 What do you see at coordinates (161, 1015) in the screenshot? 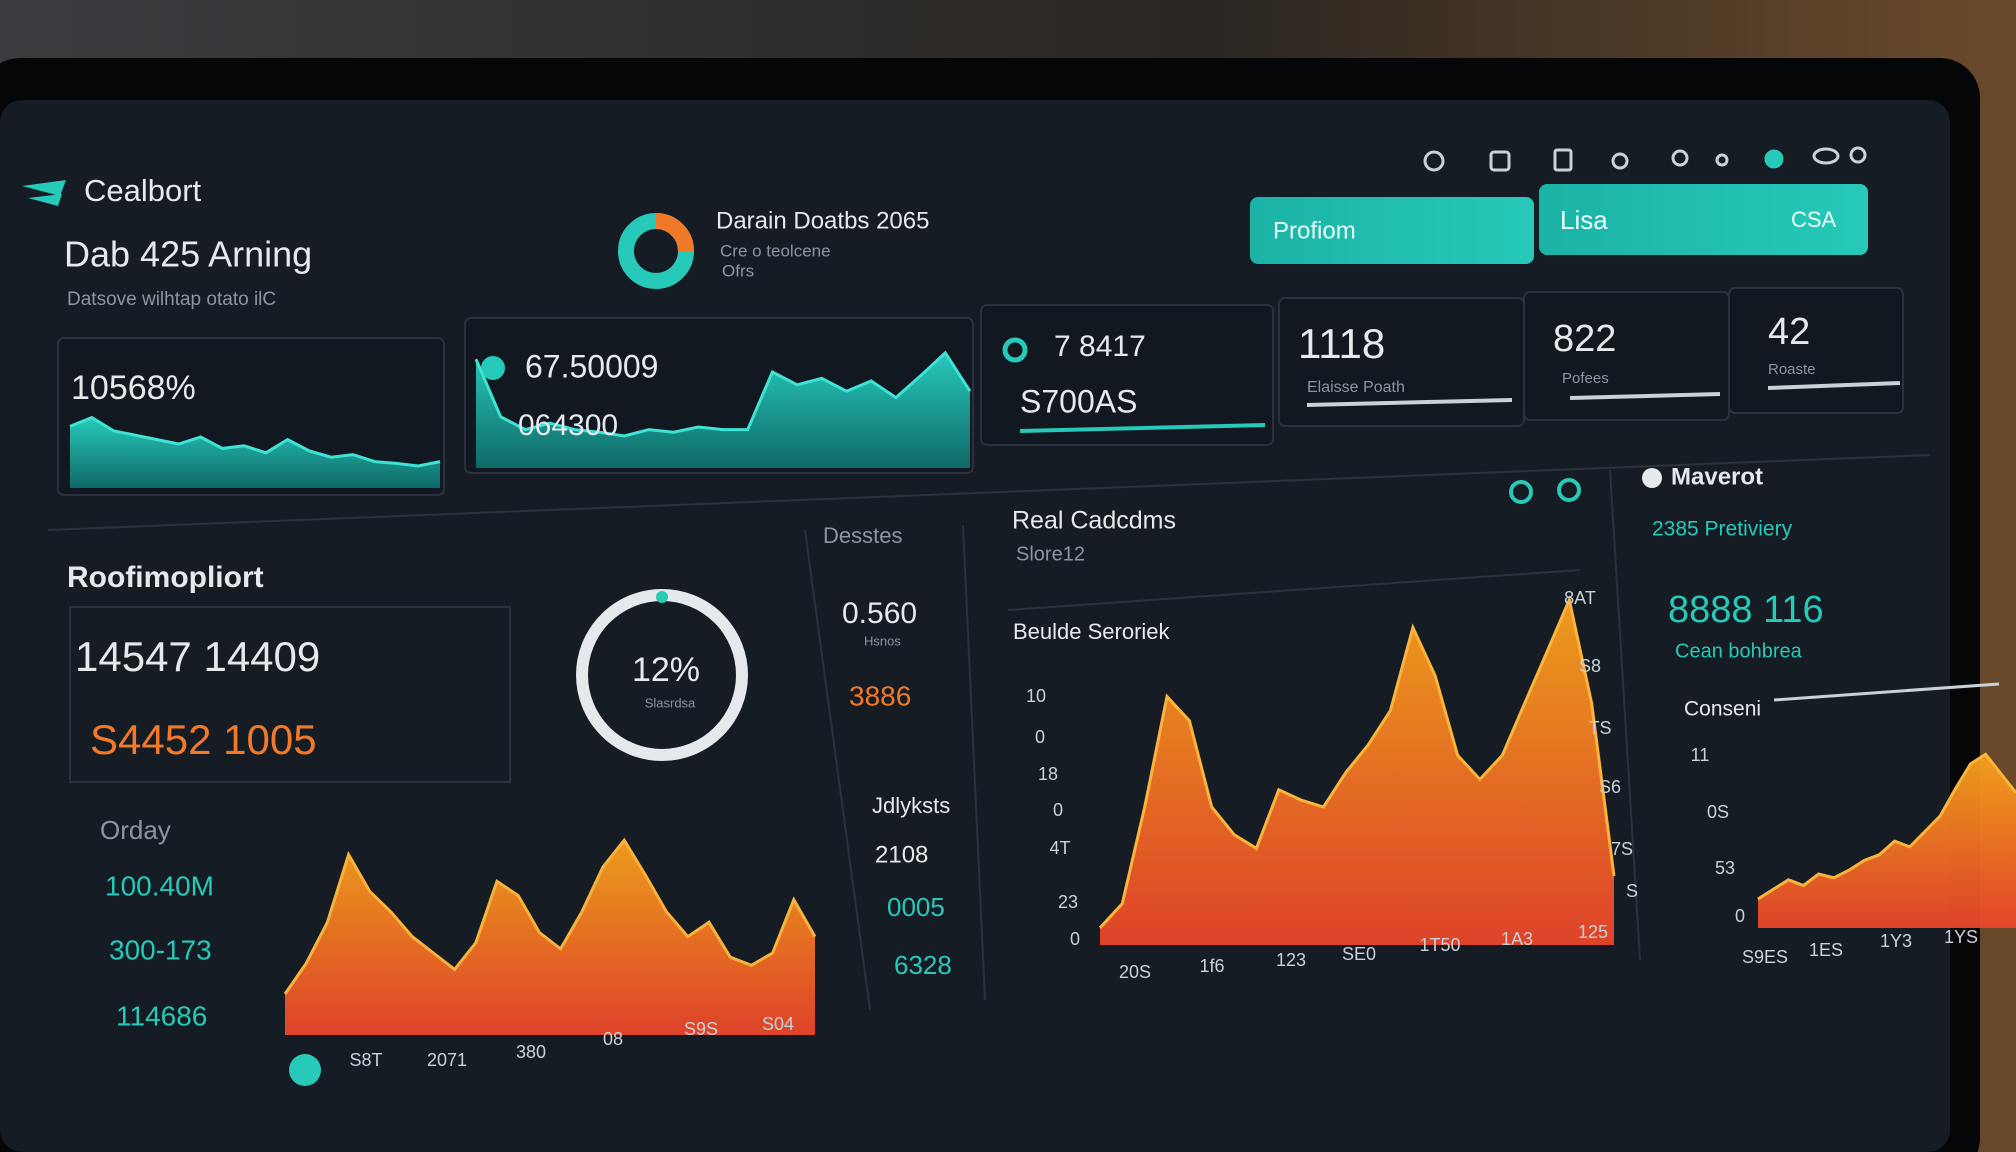
I see `label: 114686` at bounding box center [161, 1015].